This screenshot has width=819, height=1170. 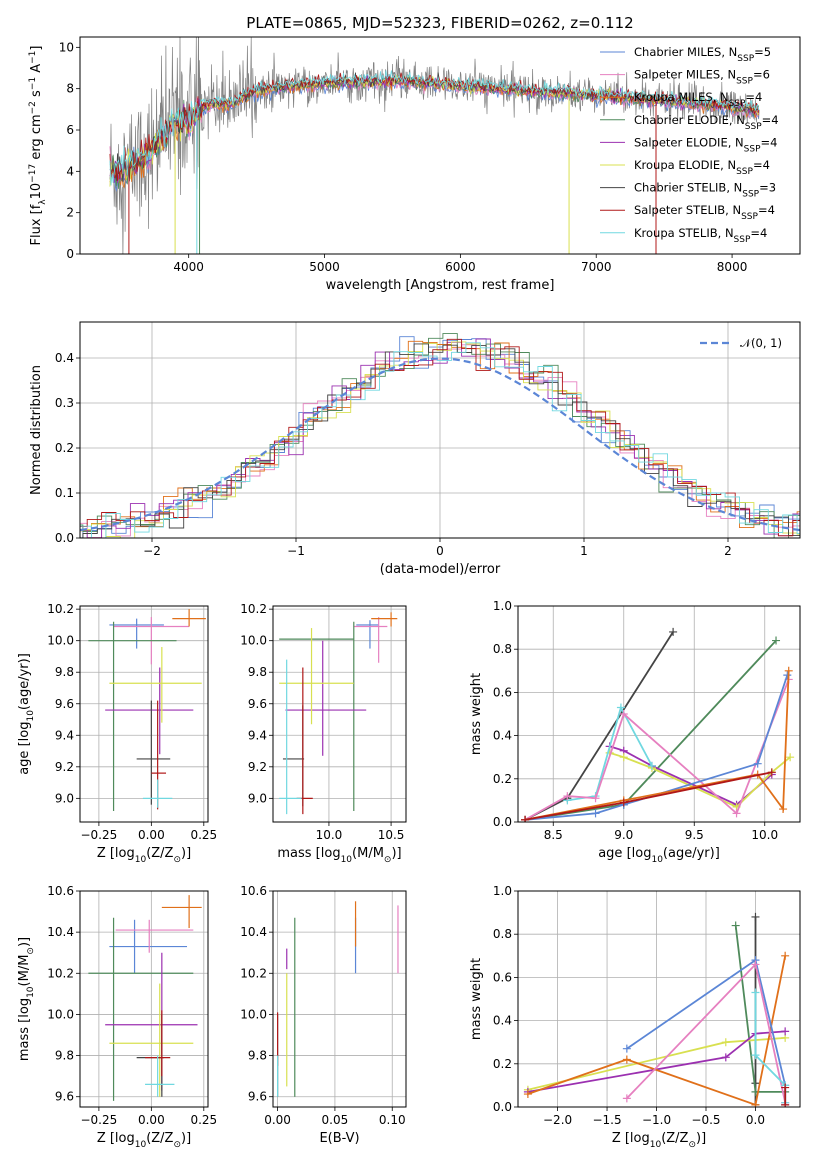 What do you see at coordinates (188, 267) in the screenshot?
I see `x-tick-label: 4000` at bounding box center [188, 267].